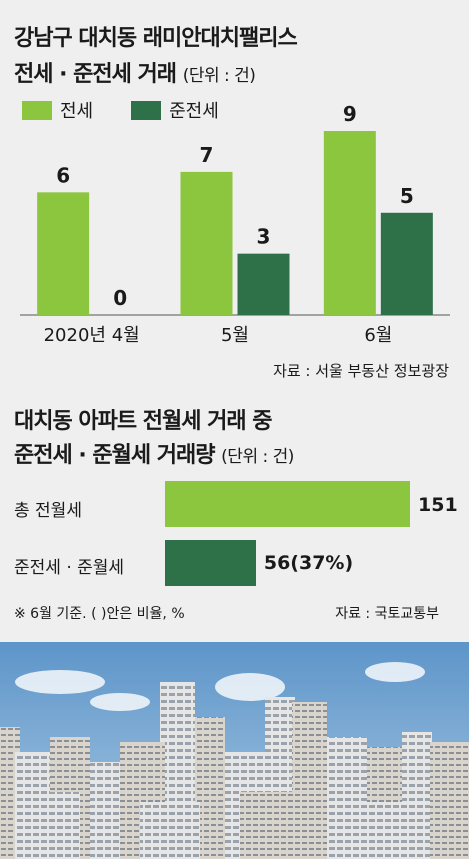 This screenshot has width=469, height=859. I want to click on chart1-legend: 전세 준전세, so click(139, 110).